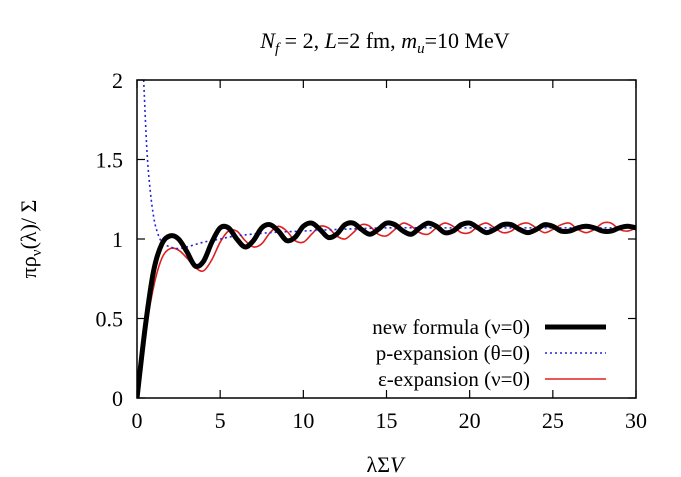  Describe the element at coordinates (386, 464) in the screenshot. I see `x-axis-label: λΣV` at that location.